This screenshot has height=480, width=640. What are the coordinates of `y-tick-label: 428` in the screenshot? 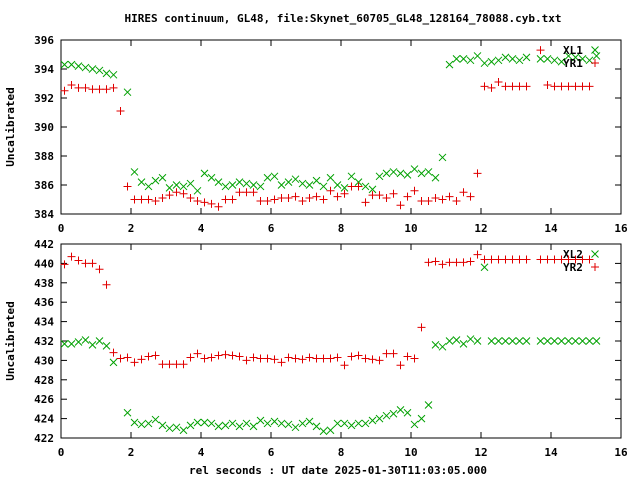 It's located at (44, 380).